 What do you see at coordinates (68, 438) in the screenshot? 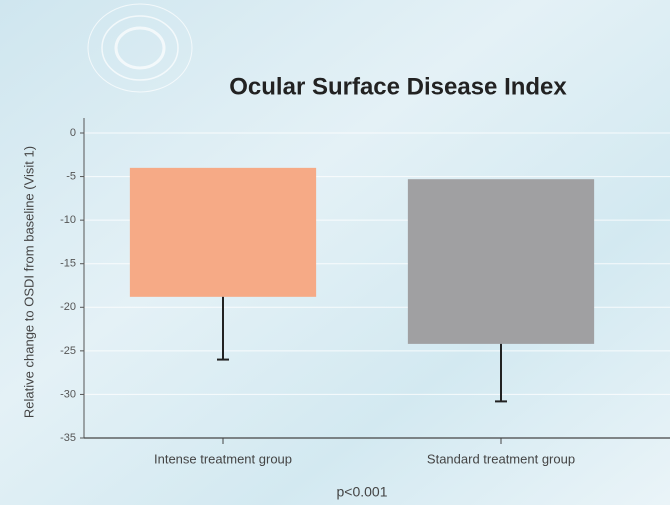
I see `y-tick-label: -35` at bounding box center [68, 438].